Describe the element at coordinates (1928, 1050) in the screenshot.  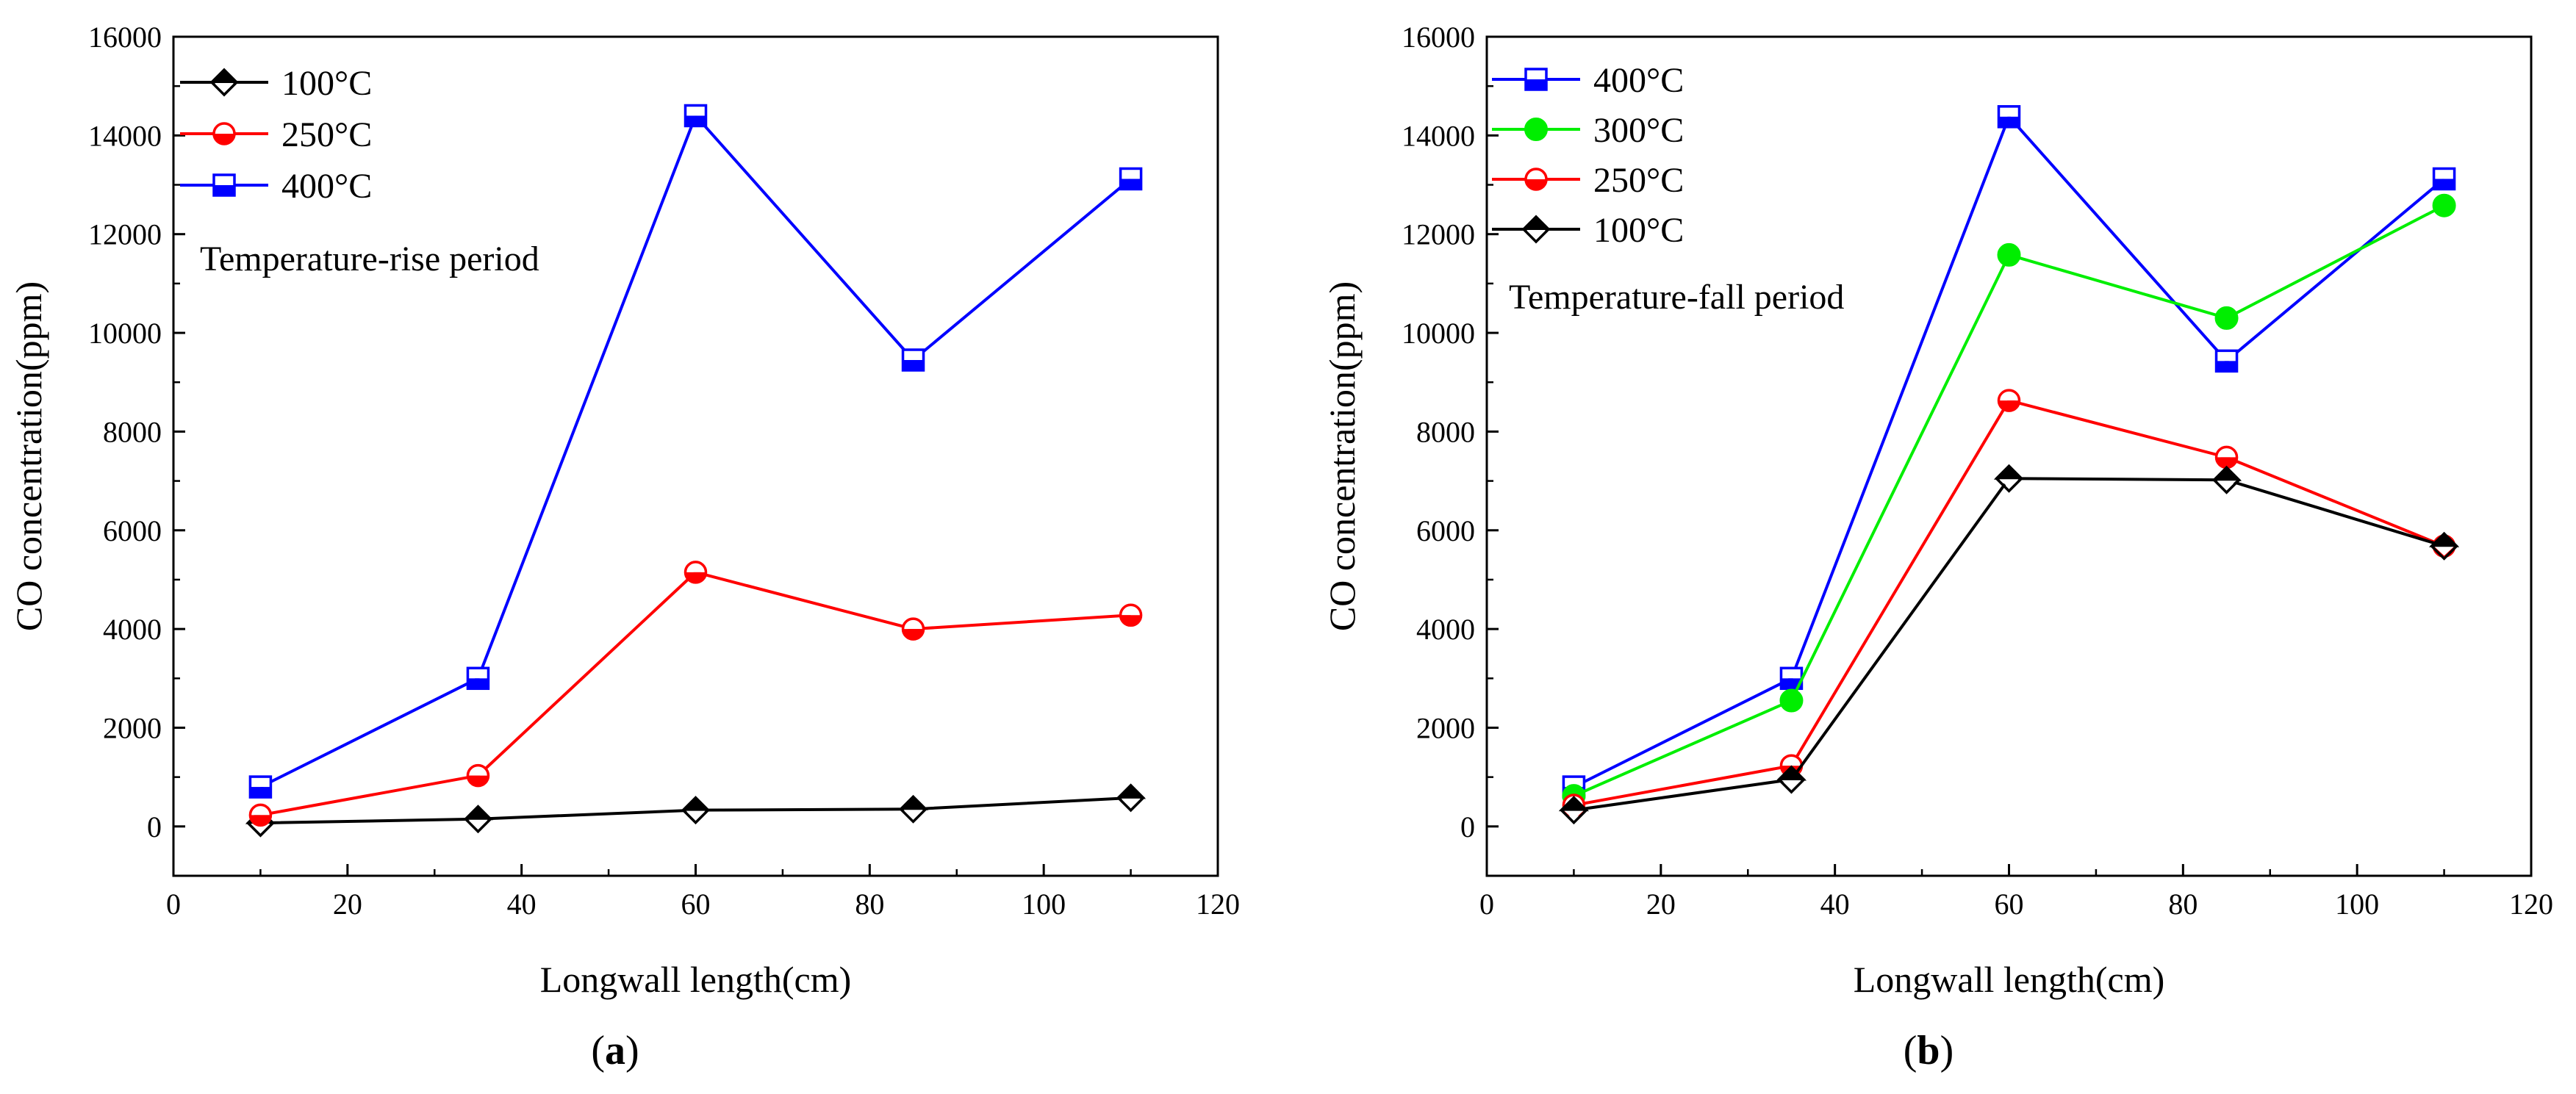
I see `panel-letter: b` at that location.